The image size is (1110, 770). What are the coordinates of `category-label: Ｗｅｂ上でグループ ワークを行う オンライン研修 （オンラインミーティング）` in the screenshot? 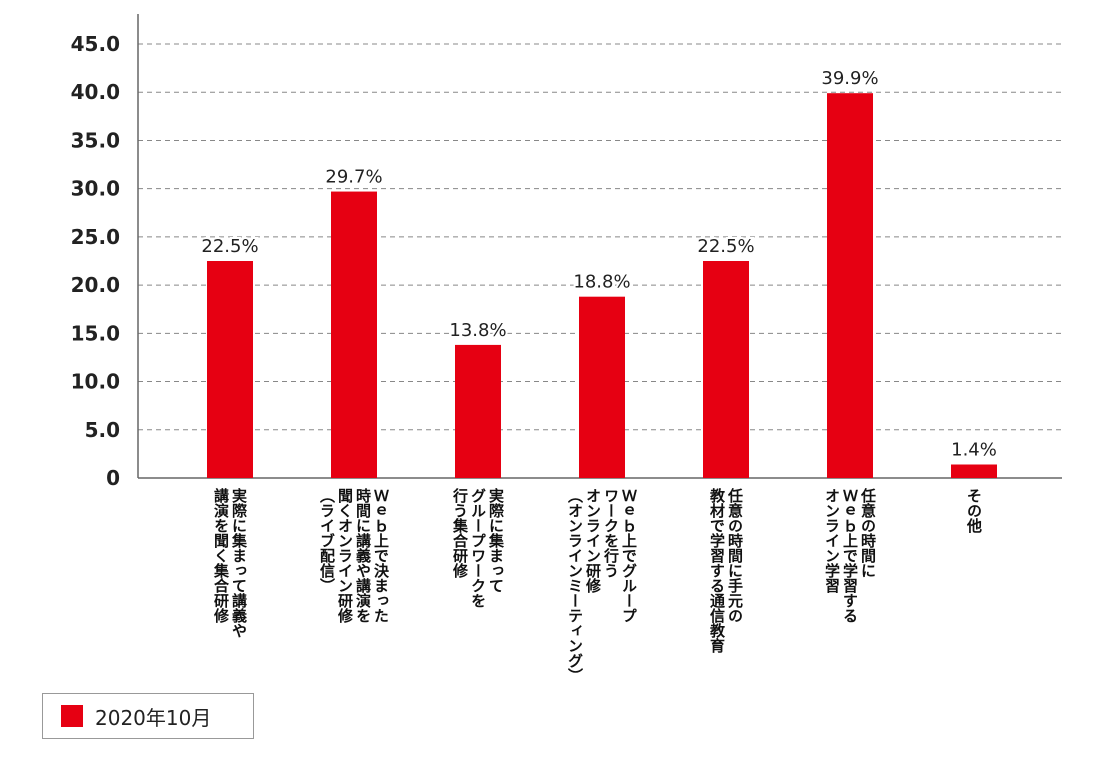 It's located at (602, 585).